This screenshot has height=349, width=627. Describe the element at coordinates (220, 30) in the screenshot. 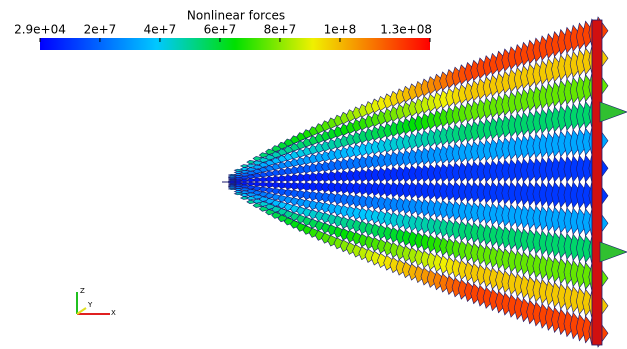

I see `colorbar-tick-label: 6e+7` at that location.